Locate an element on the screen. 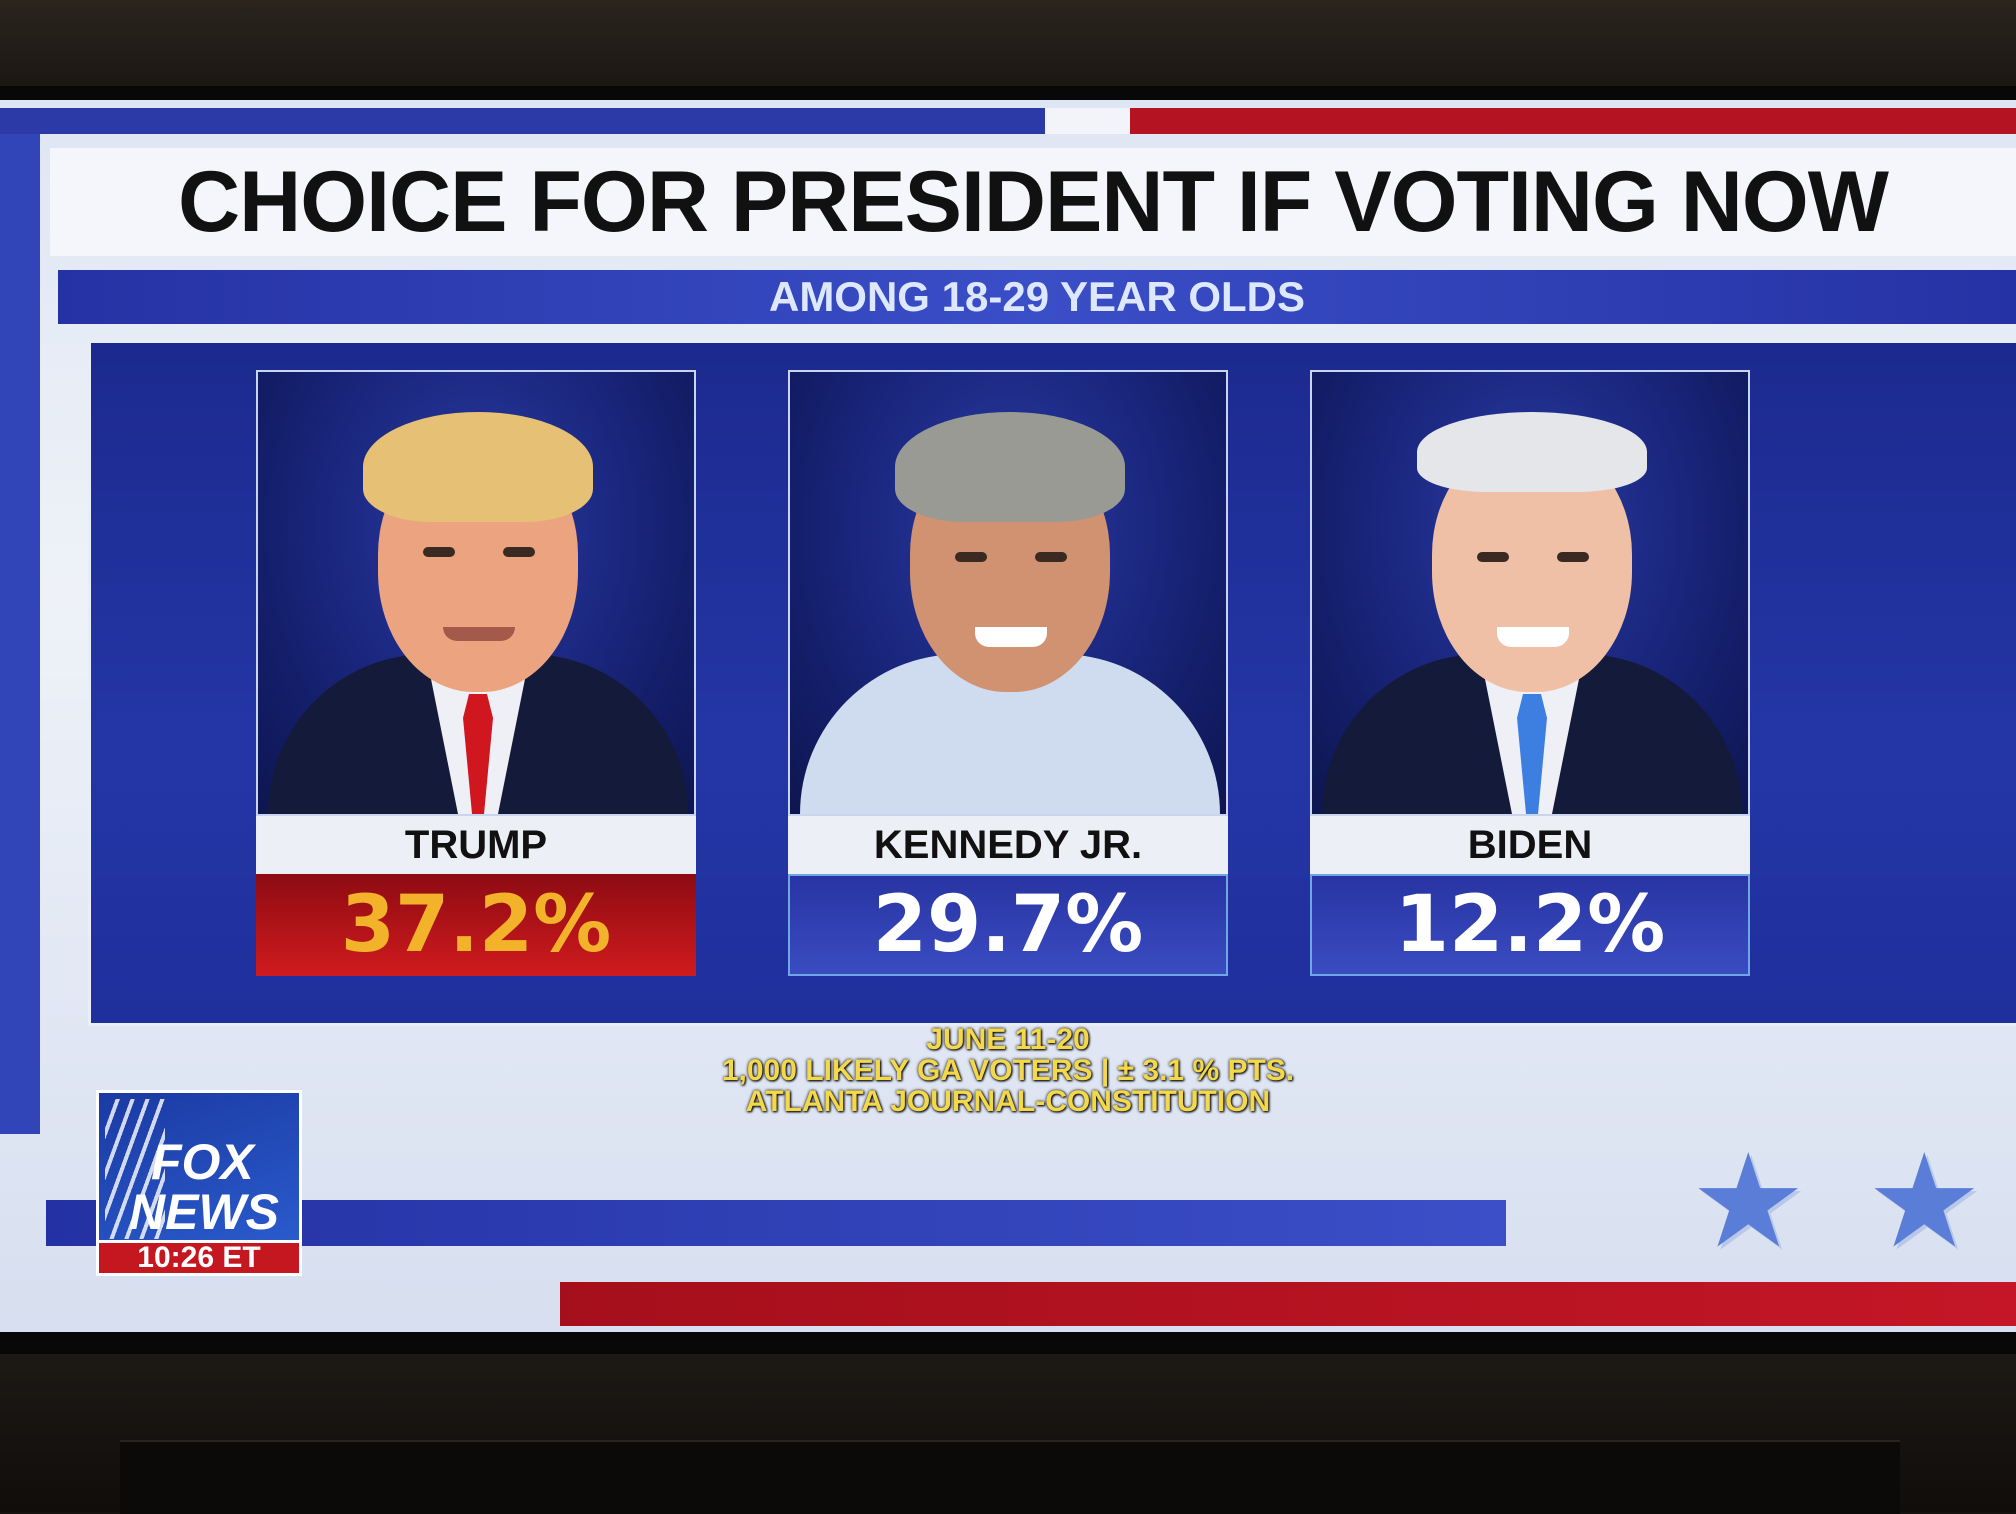  candidate-card-trump: TRUMP 37.2% is located at coordinates (476, 673).